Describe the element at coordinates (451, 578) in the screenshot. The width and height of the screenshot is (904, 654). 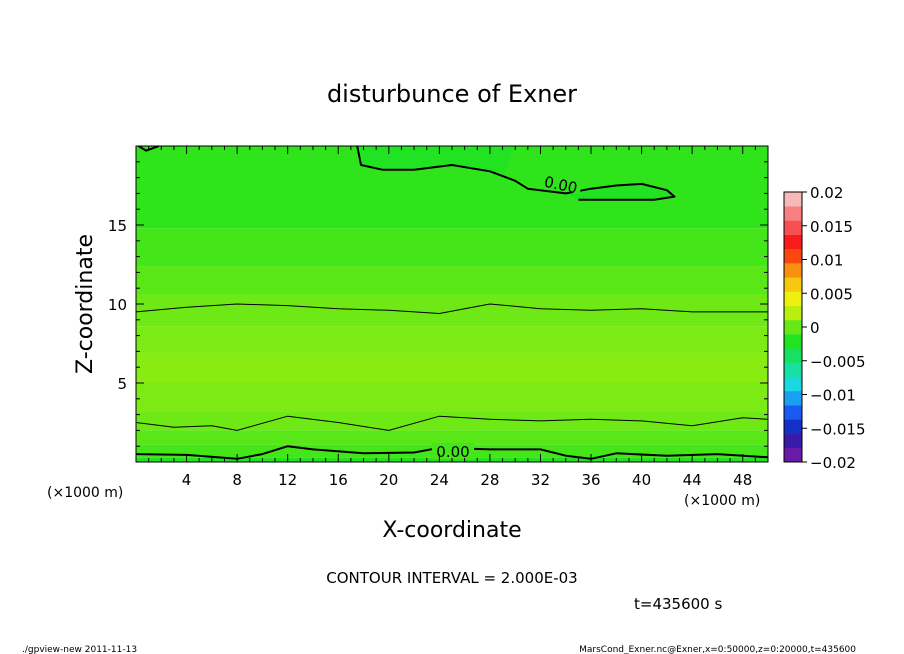
I see `contour-interval-note: CONTOUR INTERVAL = 2.000E-03` at that location.